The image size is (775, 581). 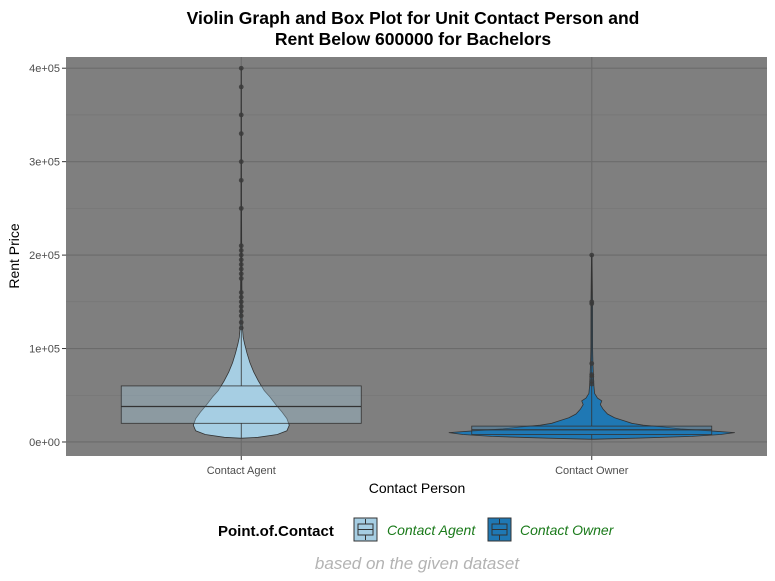 I want to click on y-tick-label-0: 0e+00, so click(x=44, y=443).